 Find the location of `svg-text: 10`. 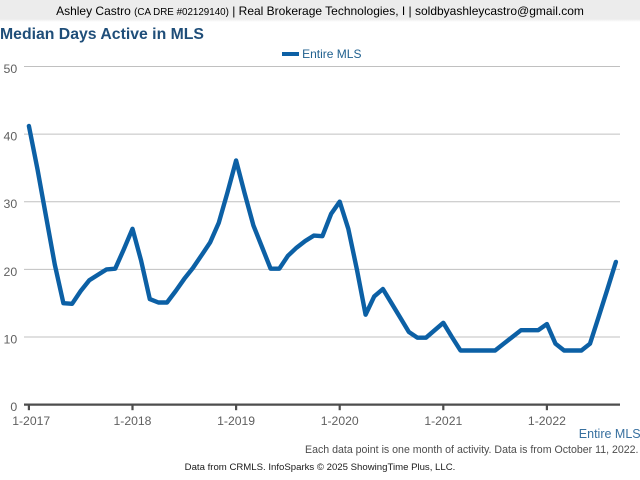

svg-text: 10 is located at coordinates (11, 340).